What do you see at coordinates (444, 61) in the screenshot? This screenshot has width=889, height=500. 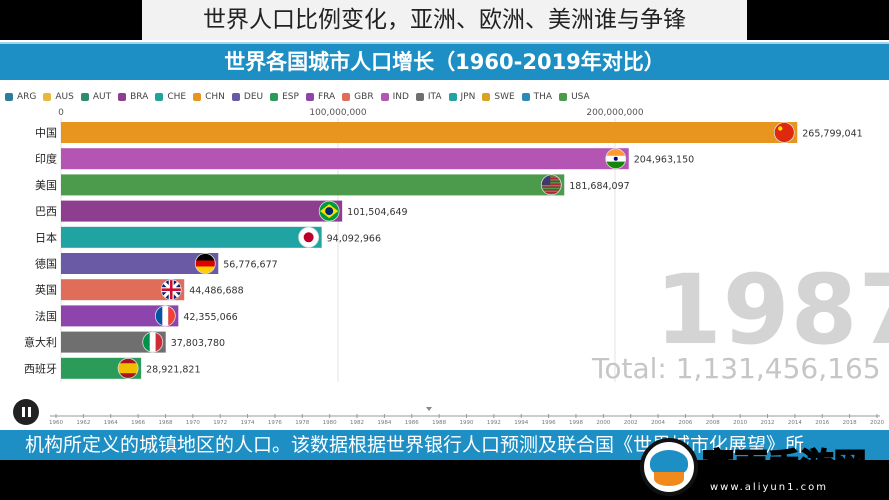 I see `chart-header: 世界各国城市人口增长（1960-2019年对比）` at bounding box center [444, 61].